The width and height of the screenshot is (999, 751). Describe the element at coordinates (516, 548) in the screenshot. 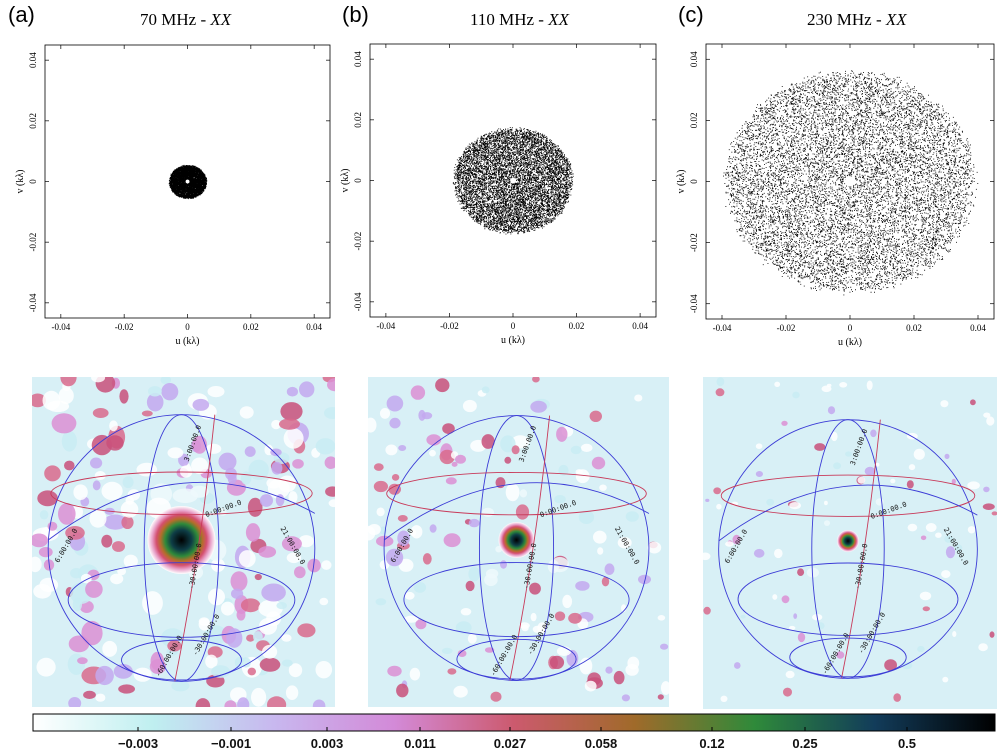

I see `grid-meridian` at that location.